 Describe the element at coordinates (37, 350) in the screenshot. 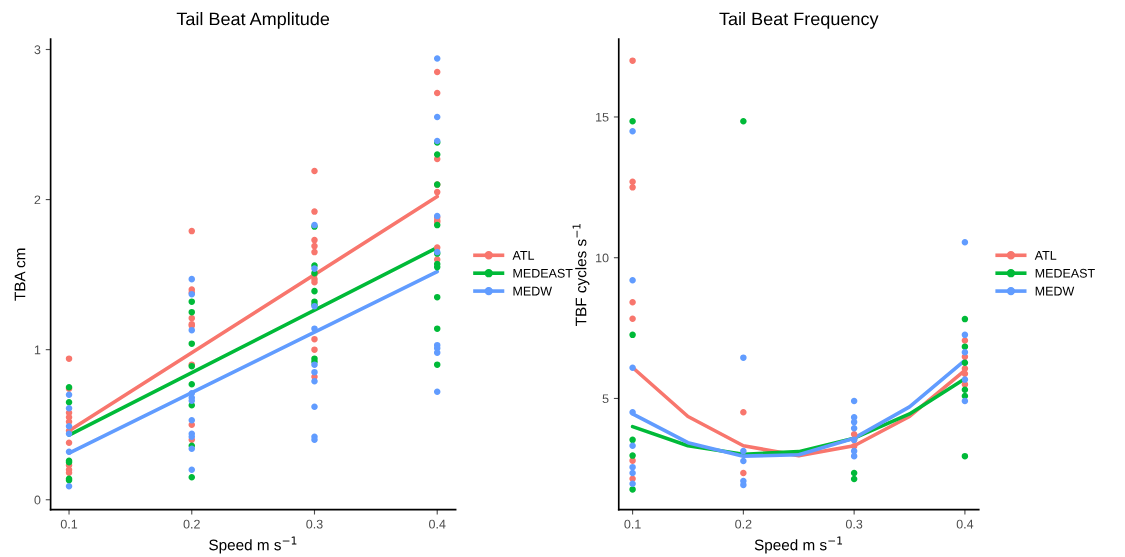

I see `y-tick-label: 1` at that location.